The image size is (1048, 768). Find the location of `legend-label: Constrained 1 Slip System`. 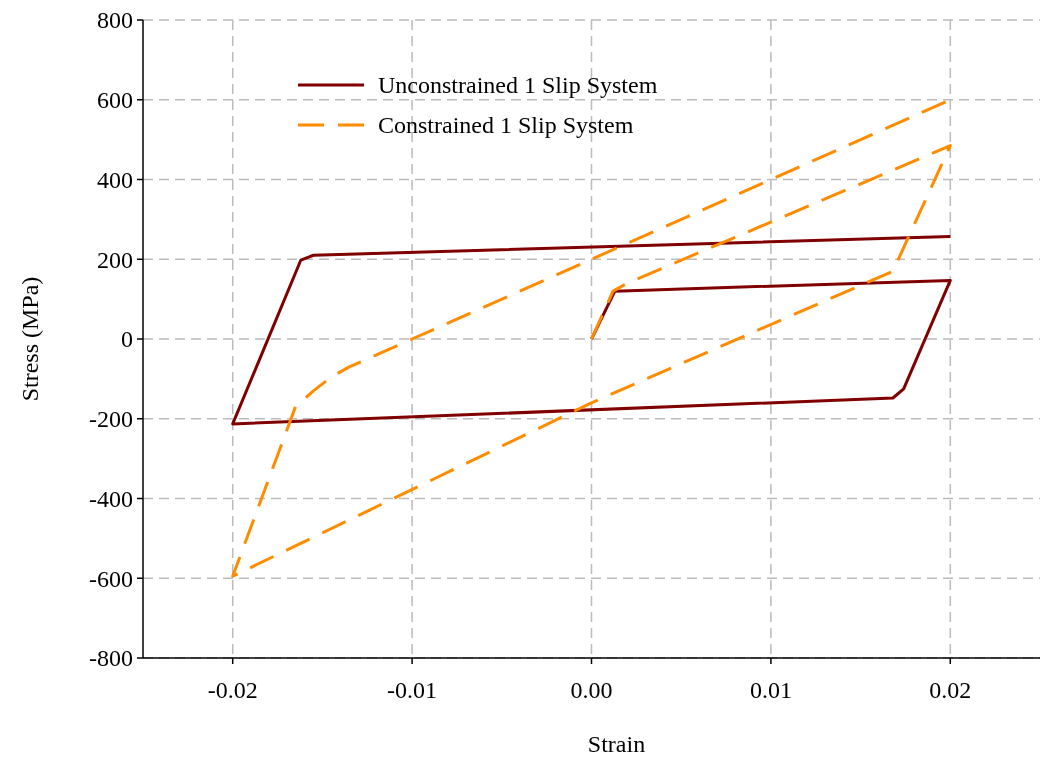

legend-label: Constrained 1 Slip System is located at coordinates (506, 125).